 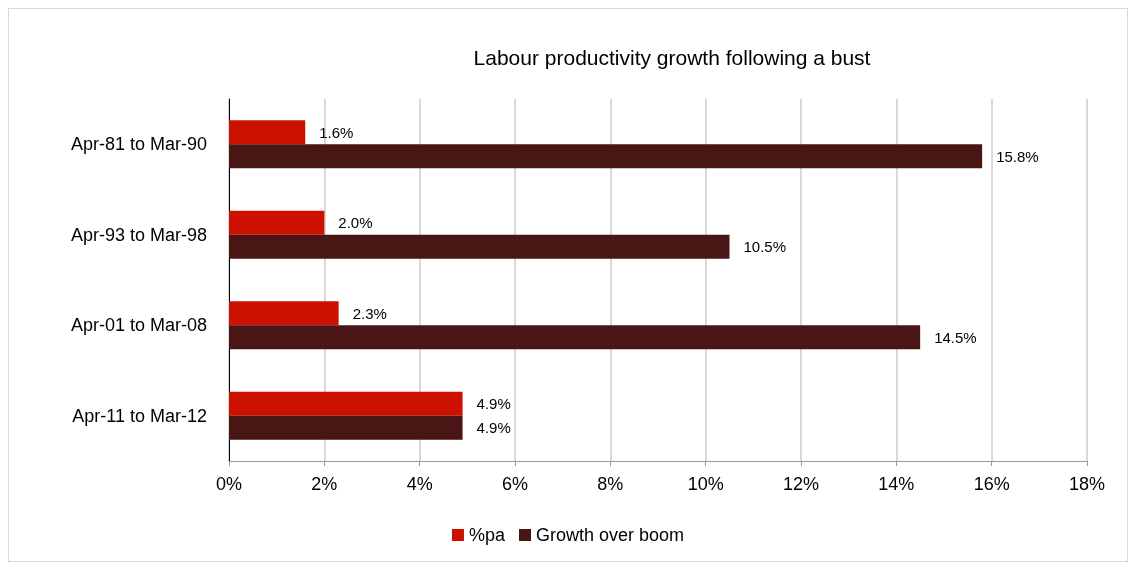 What do you see at coordinates (487, 535) in the screenshot?
I see `legend-label: %pa` at bounding box center [487, 535].